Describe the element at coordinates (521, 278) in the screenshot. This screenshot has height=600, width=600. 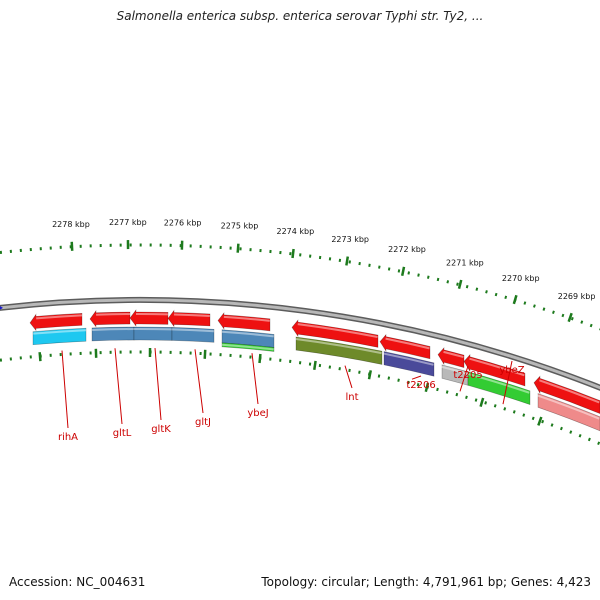
I see `tick-label: 2270 kbp` at that location.